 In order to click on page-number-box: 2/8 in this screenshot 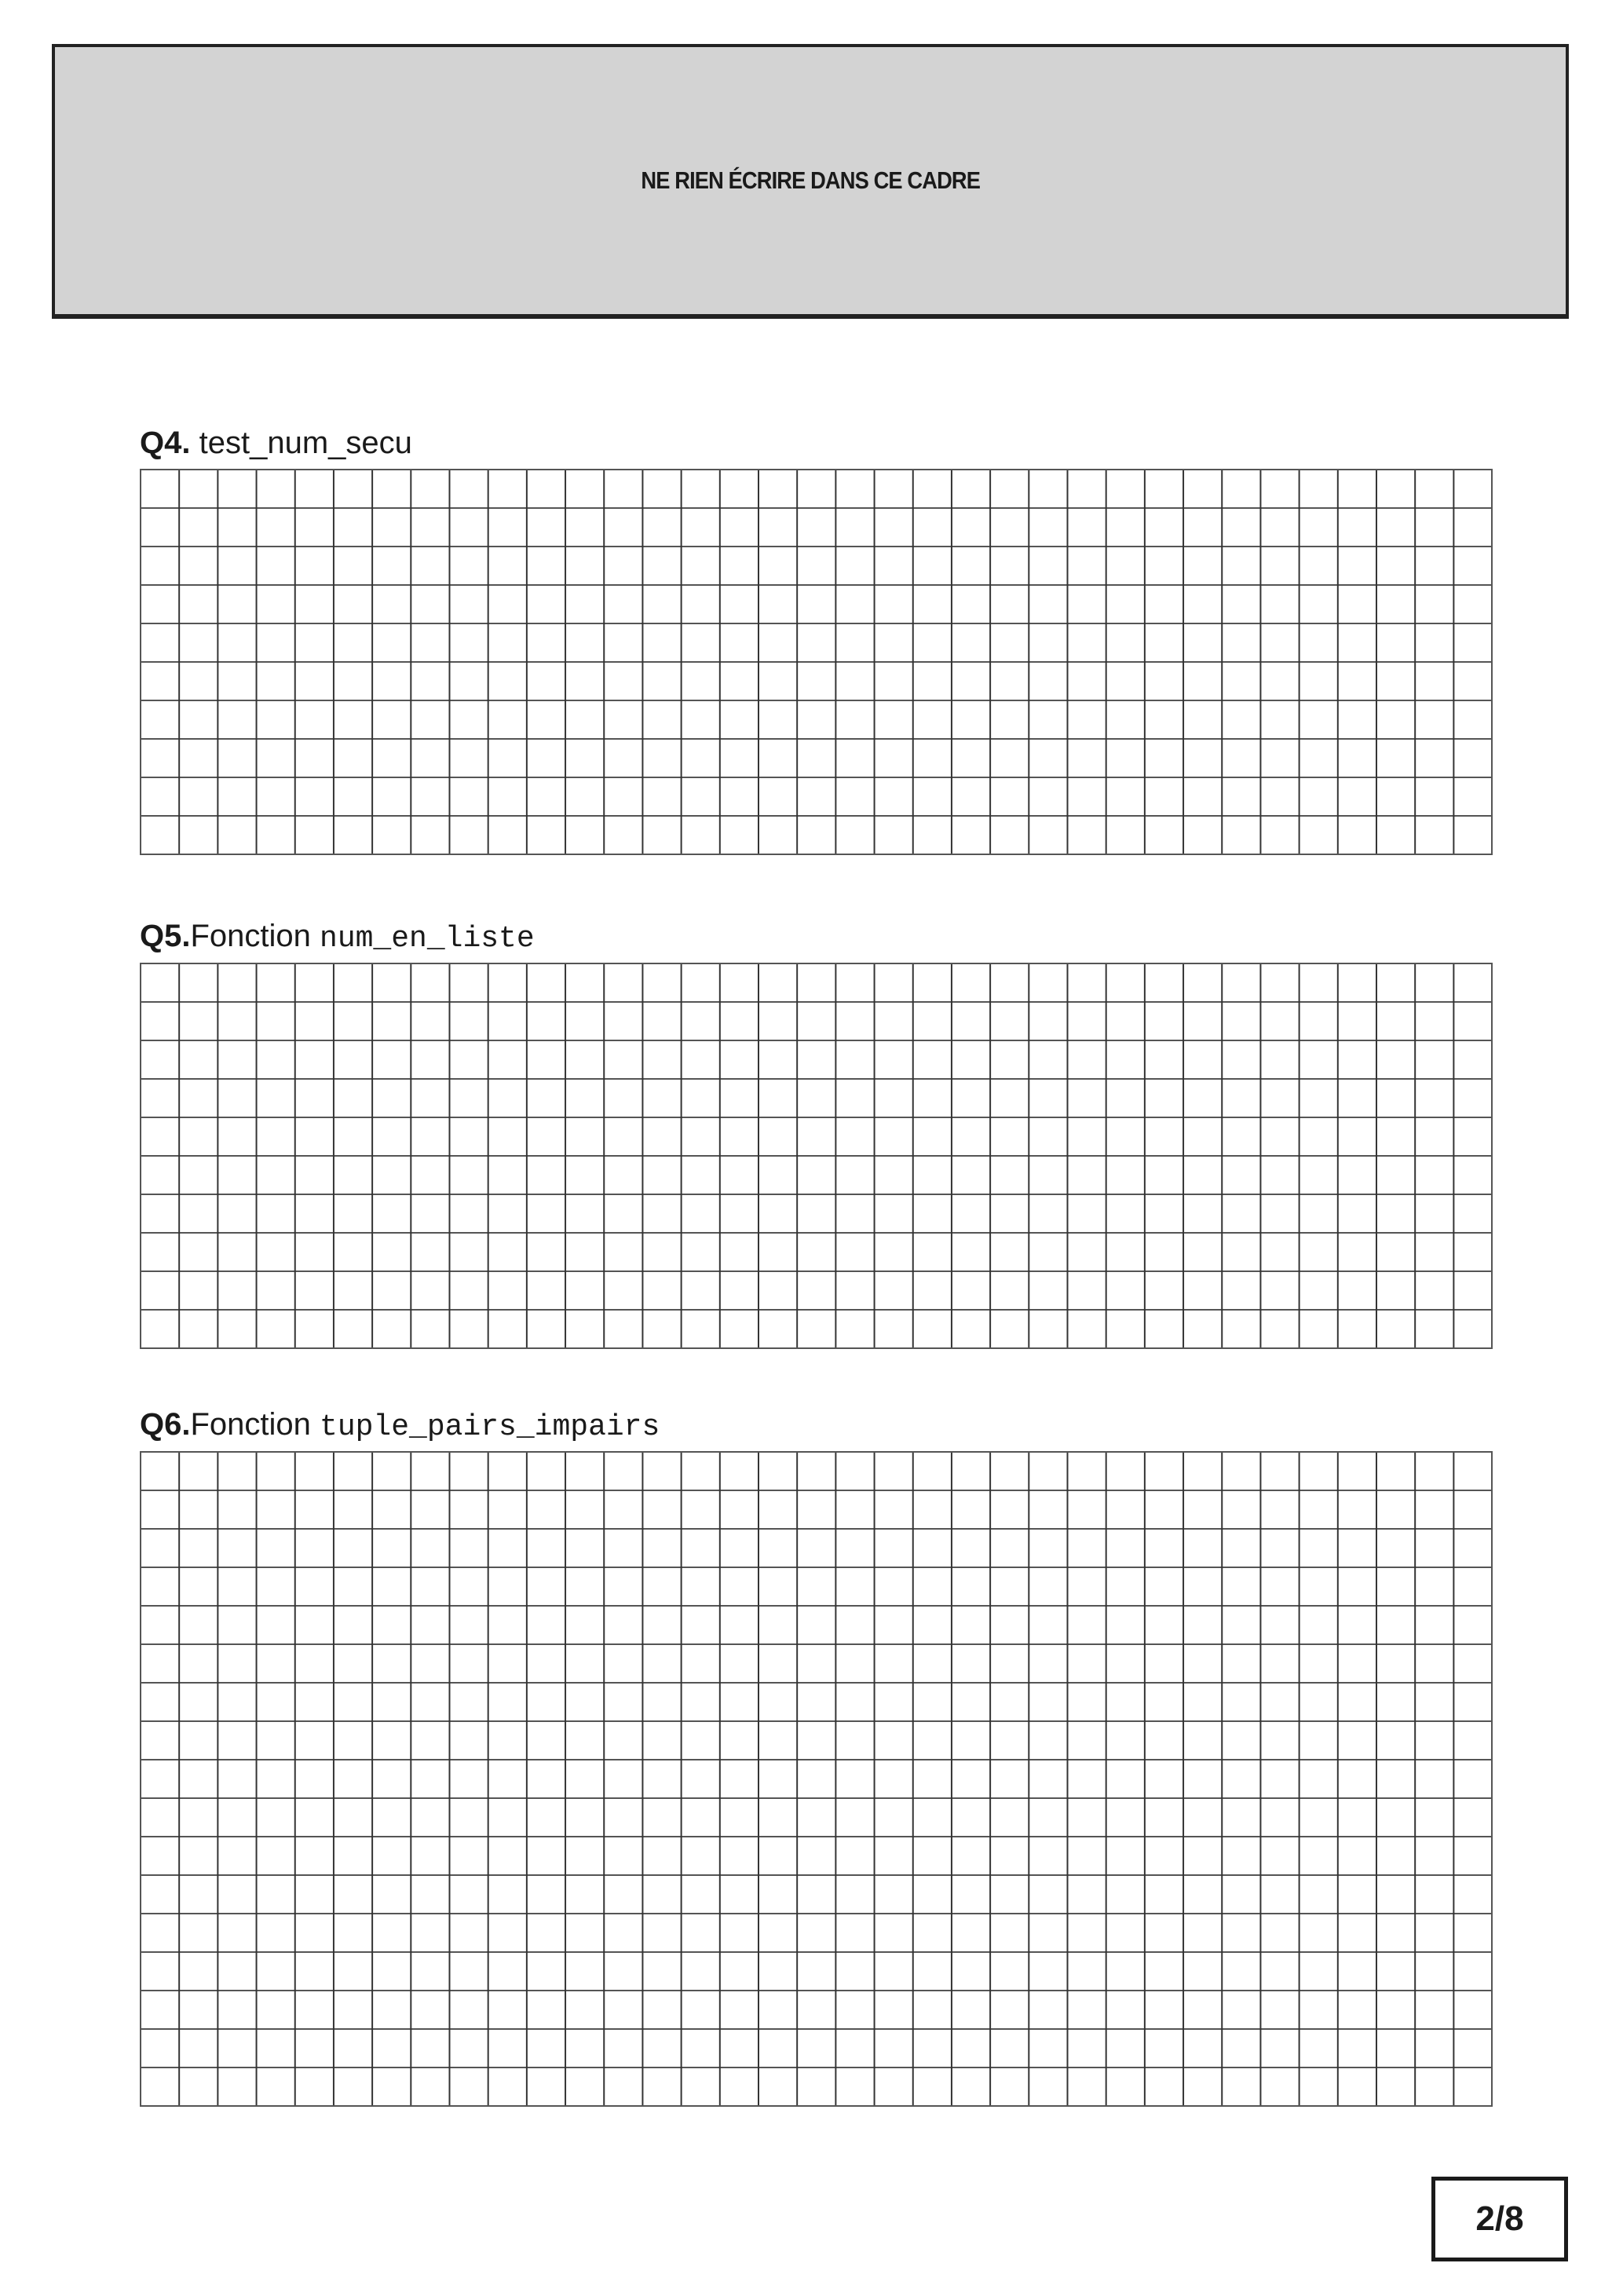, I will do `click(1499, 2219)`.